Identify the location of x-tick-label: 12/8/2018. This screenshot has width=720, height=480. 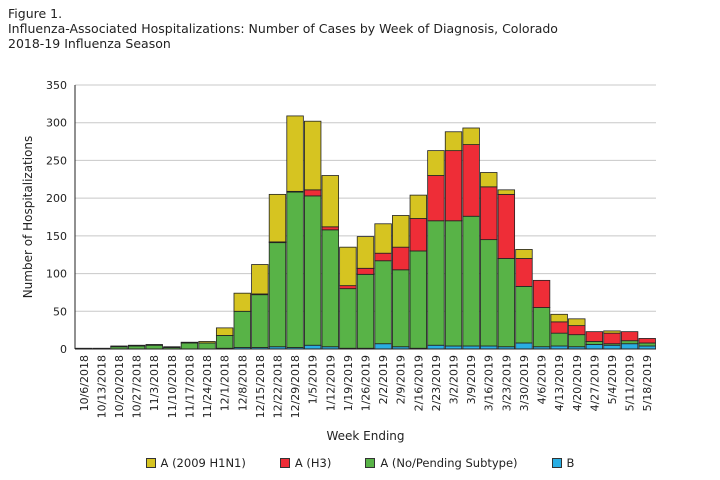
(242, 383).